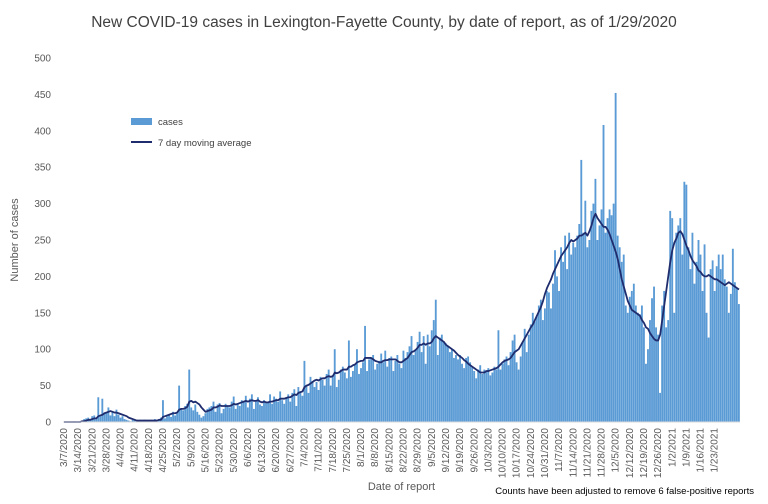 The height and width of the screenshot is (504, 768). Describe the element at coordinates (305, 447) in the screenshot. I see `x-tick-label: 7/4/2020` at that location.